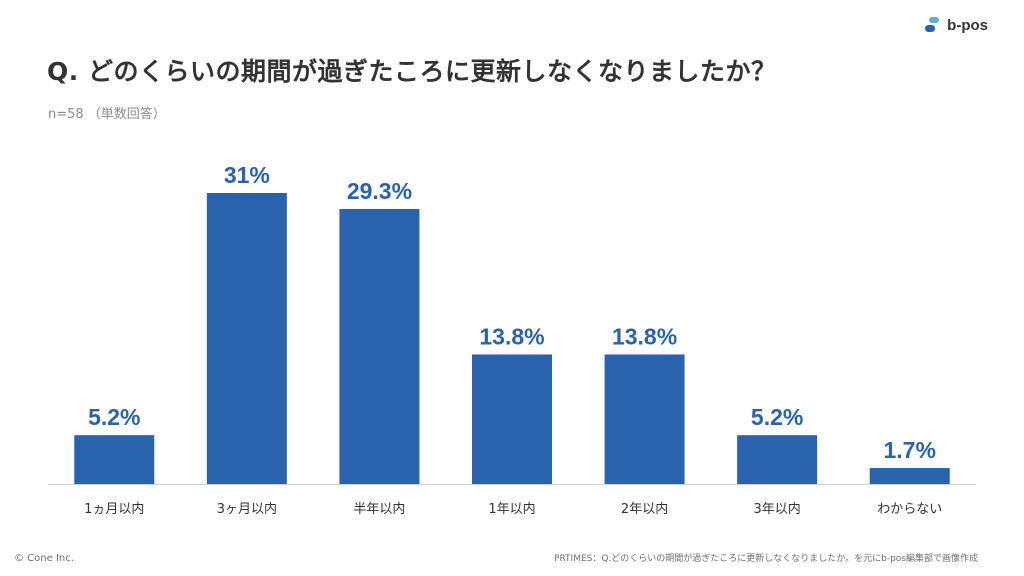  I want to click on x-tick-label: 1年以内, so click(511, 509).